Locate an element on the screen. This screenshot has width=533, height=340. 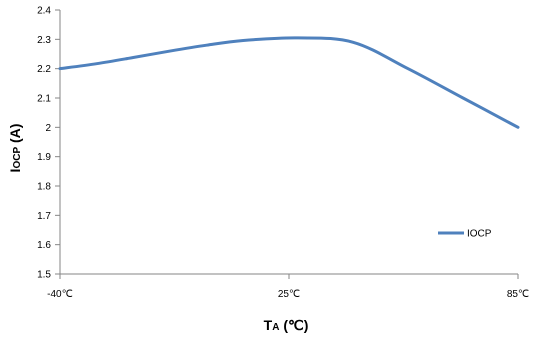
x-axis-title: TA (℃) is located at coordinates (286, 325).